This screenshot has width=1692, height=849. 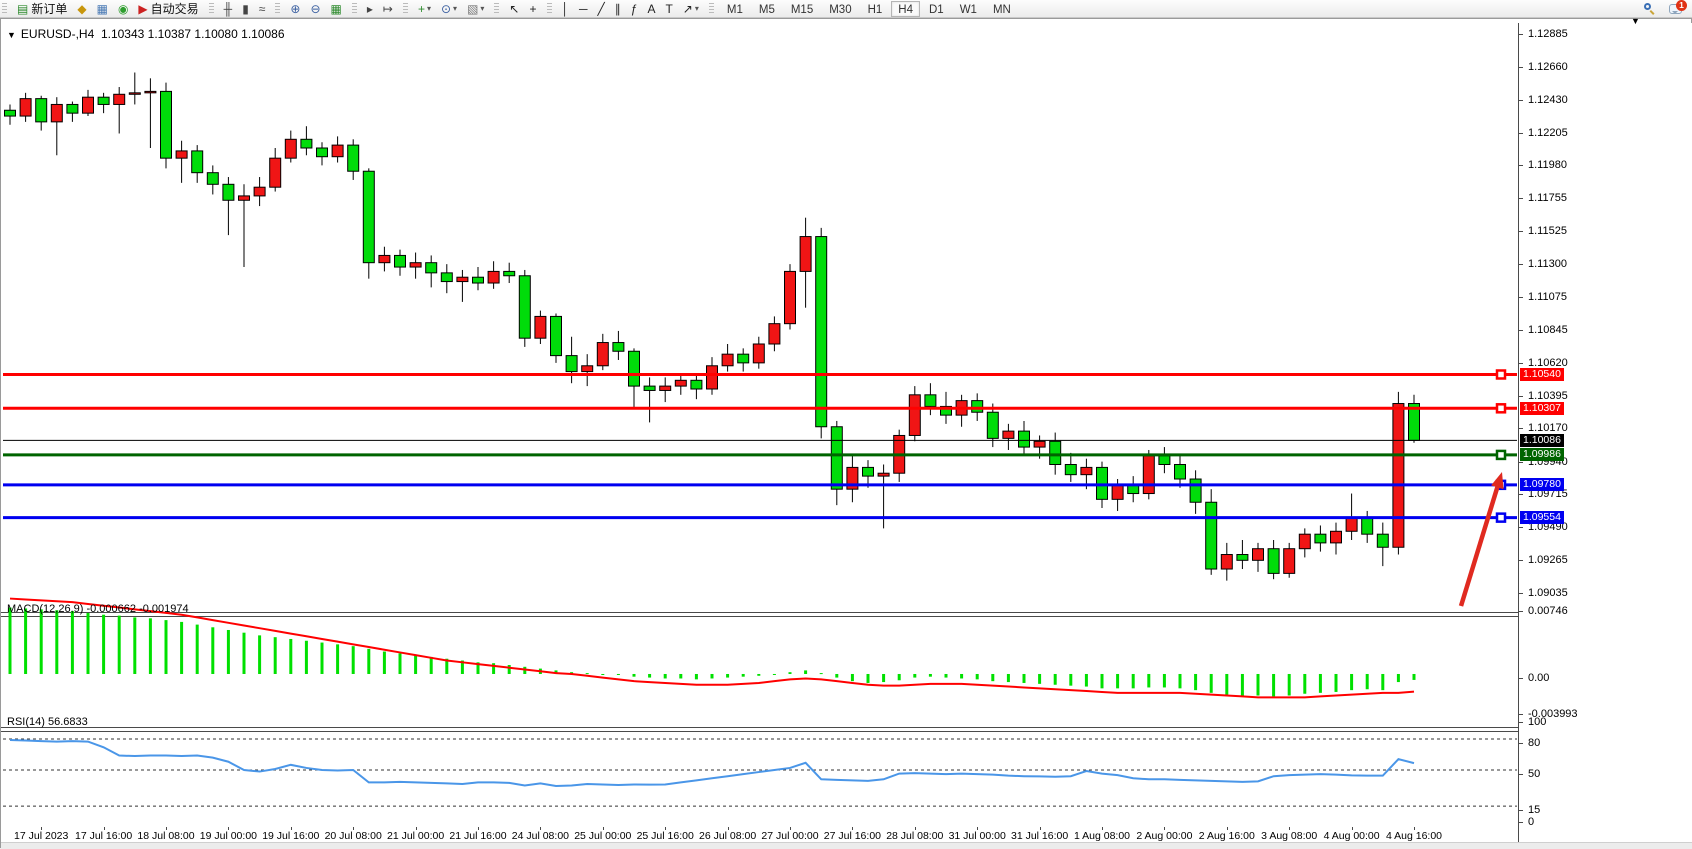 What do you see at coordinates (532, 9) in the screenshot?
I see `crosshair-button: +` at bounding box center [532, 9].